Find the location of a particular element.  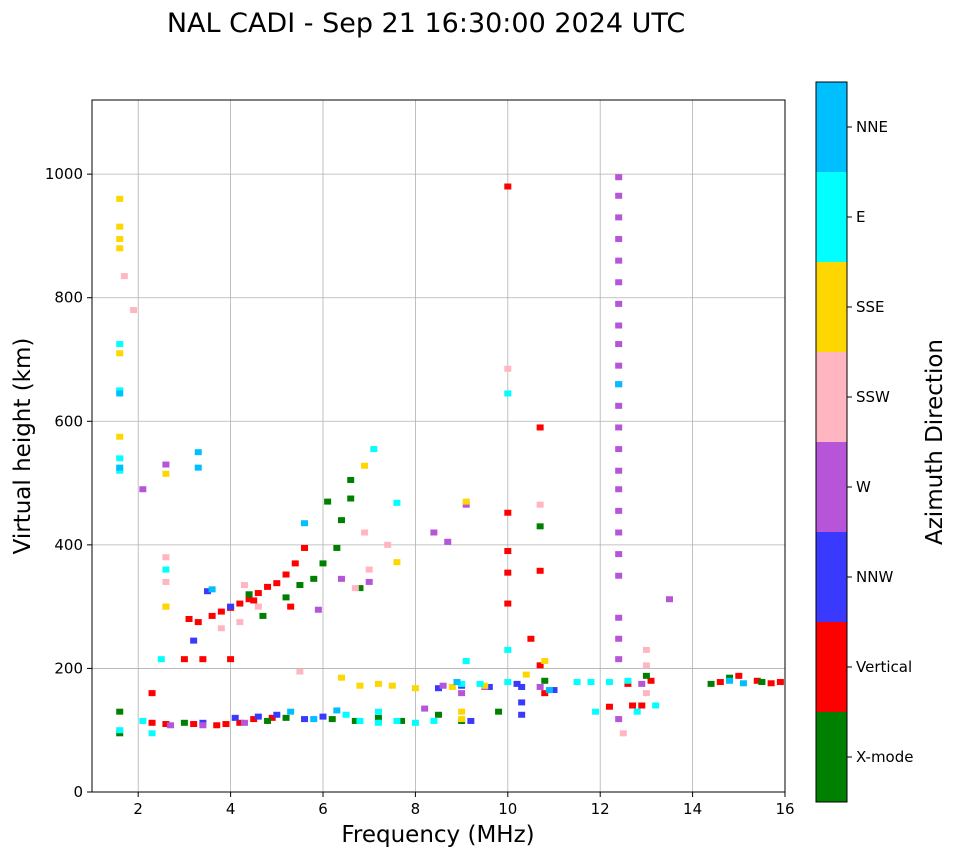

y-axis-ticks: 0 200 400 600 800 1000 is located at coordinates (68, 483).